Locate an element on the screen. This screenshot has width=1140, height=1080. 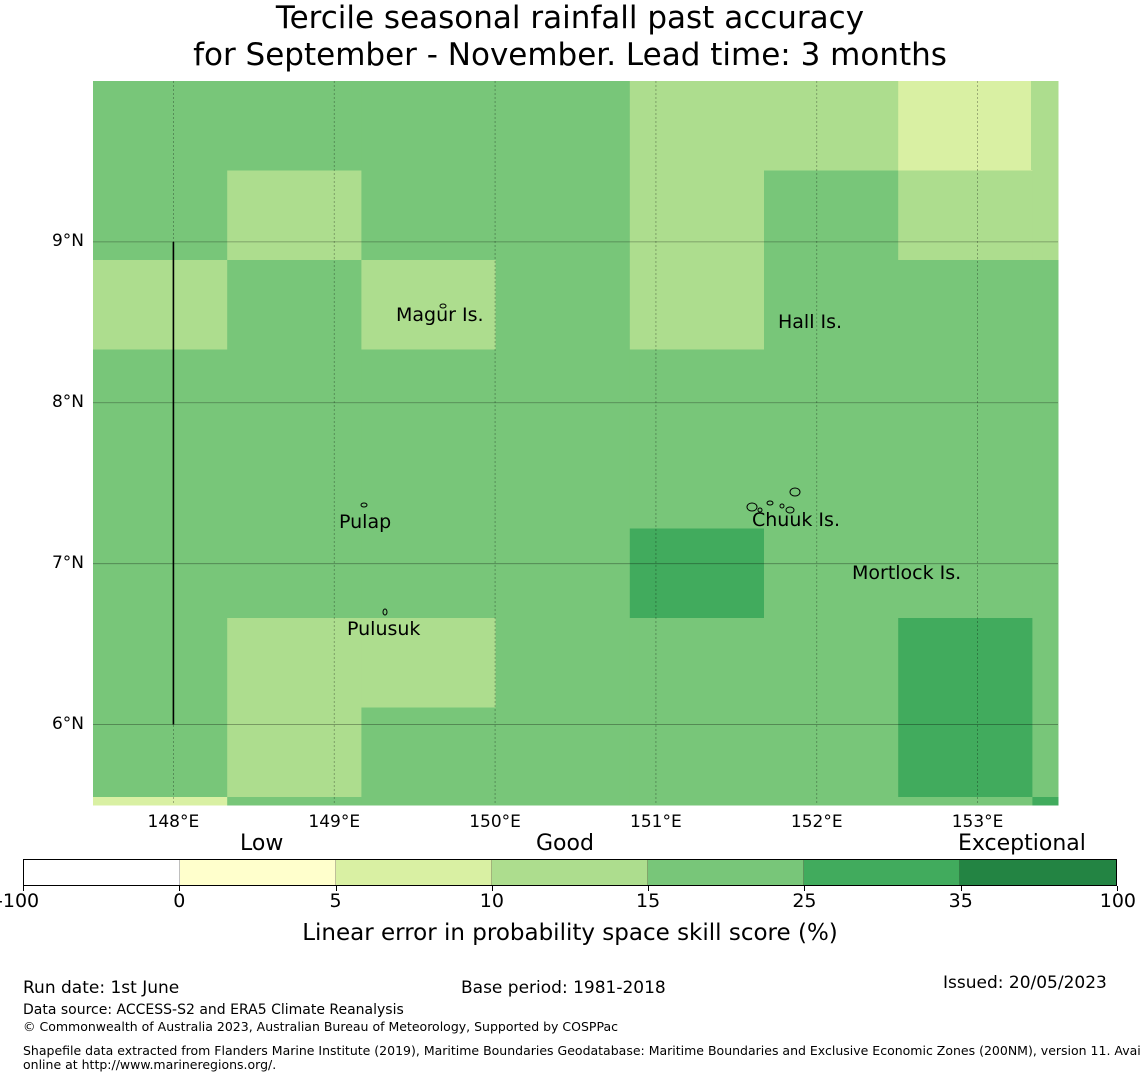
base-period: Base period: 1981-2018 is located at coordinates (563, 988).